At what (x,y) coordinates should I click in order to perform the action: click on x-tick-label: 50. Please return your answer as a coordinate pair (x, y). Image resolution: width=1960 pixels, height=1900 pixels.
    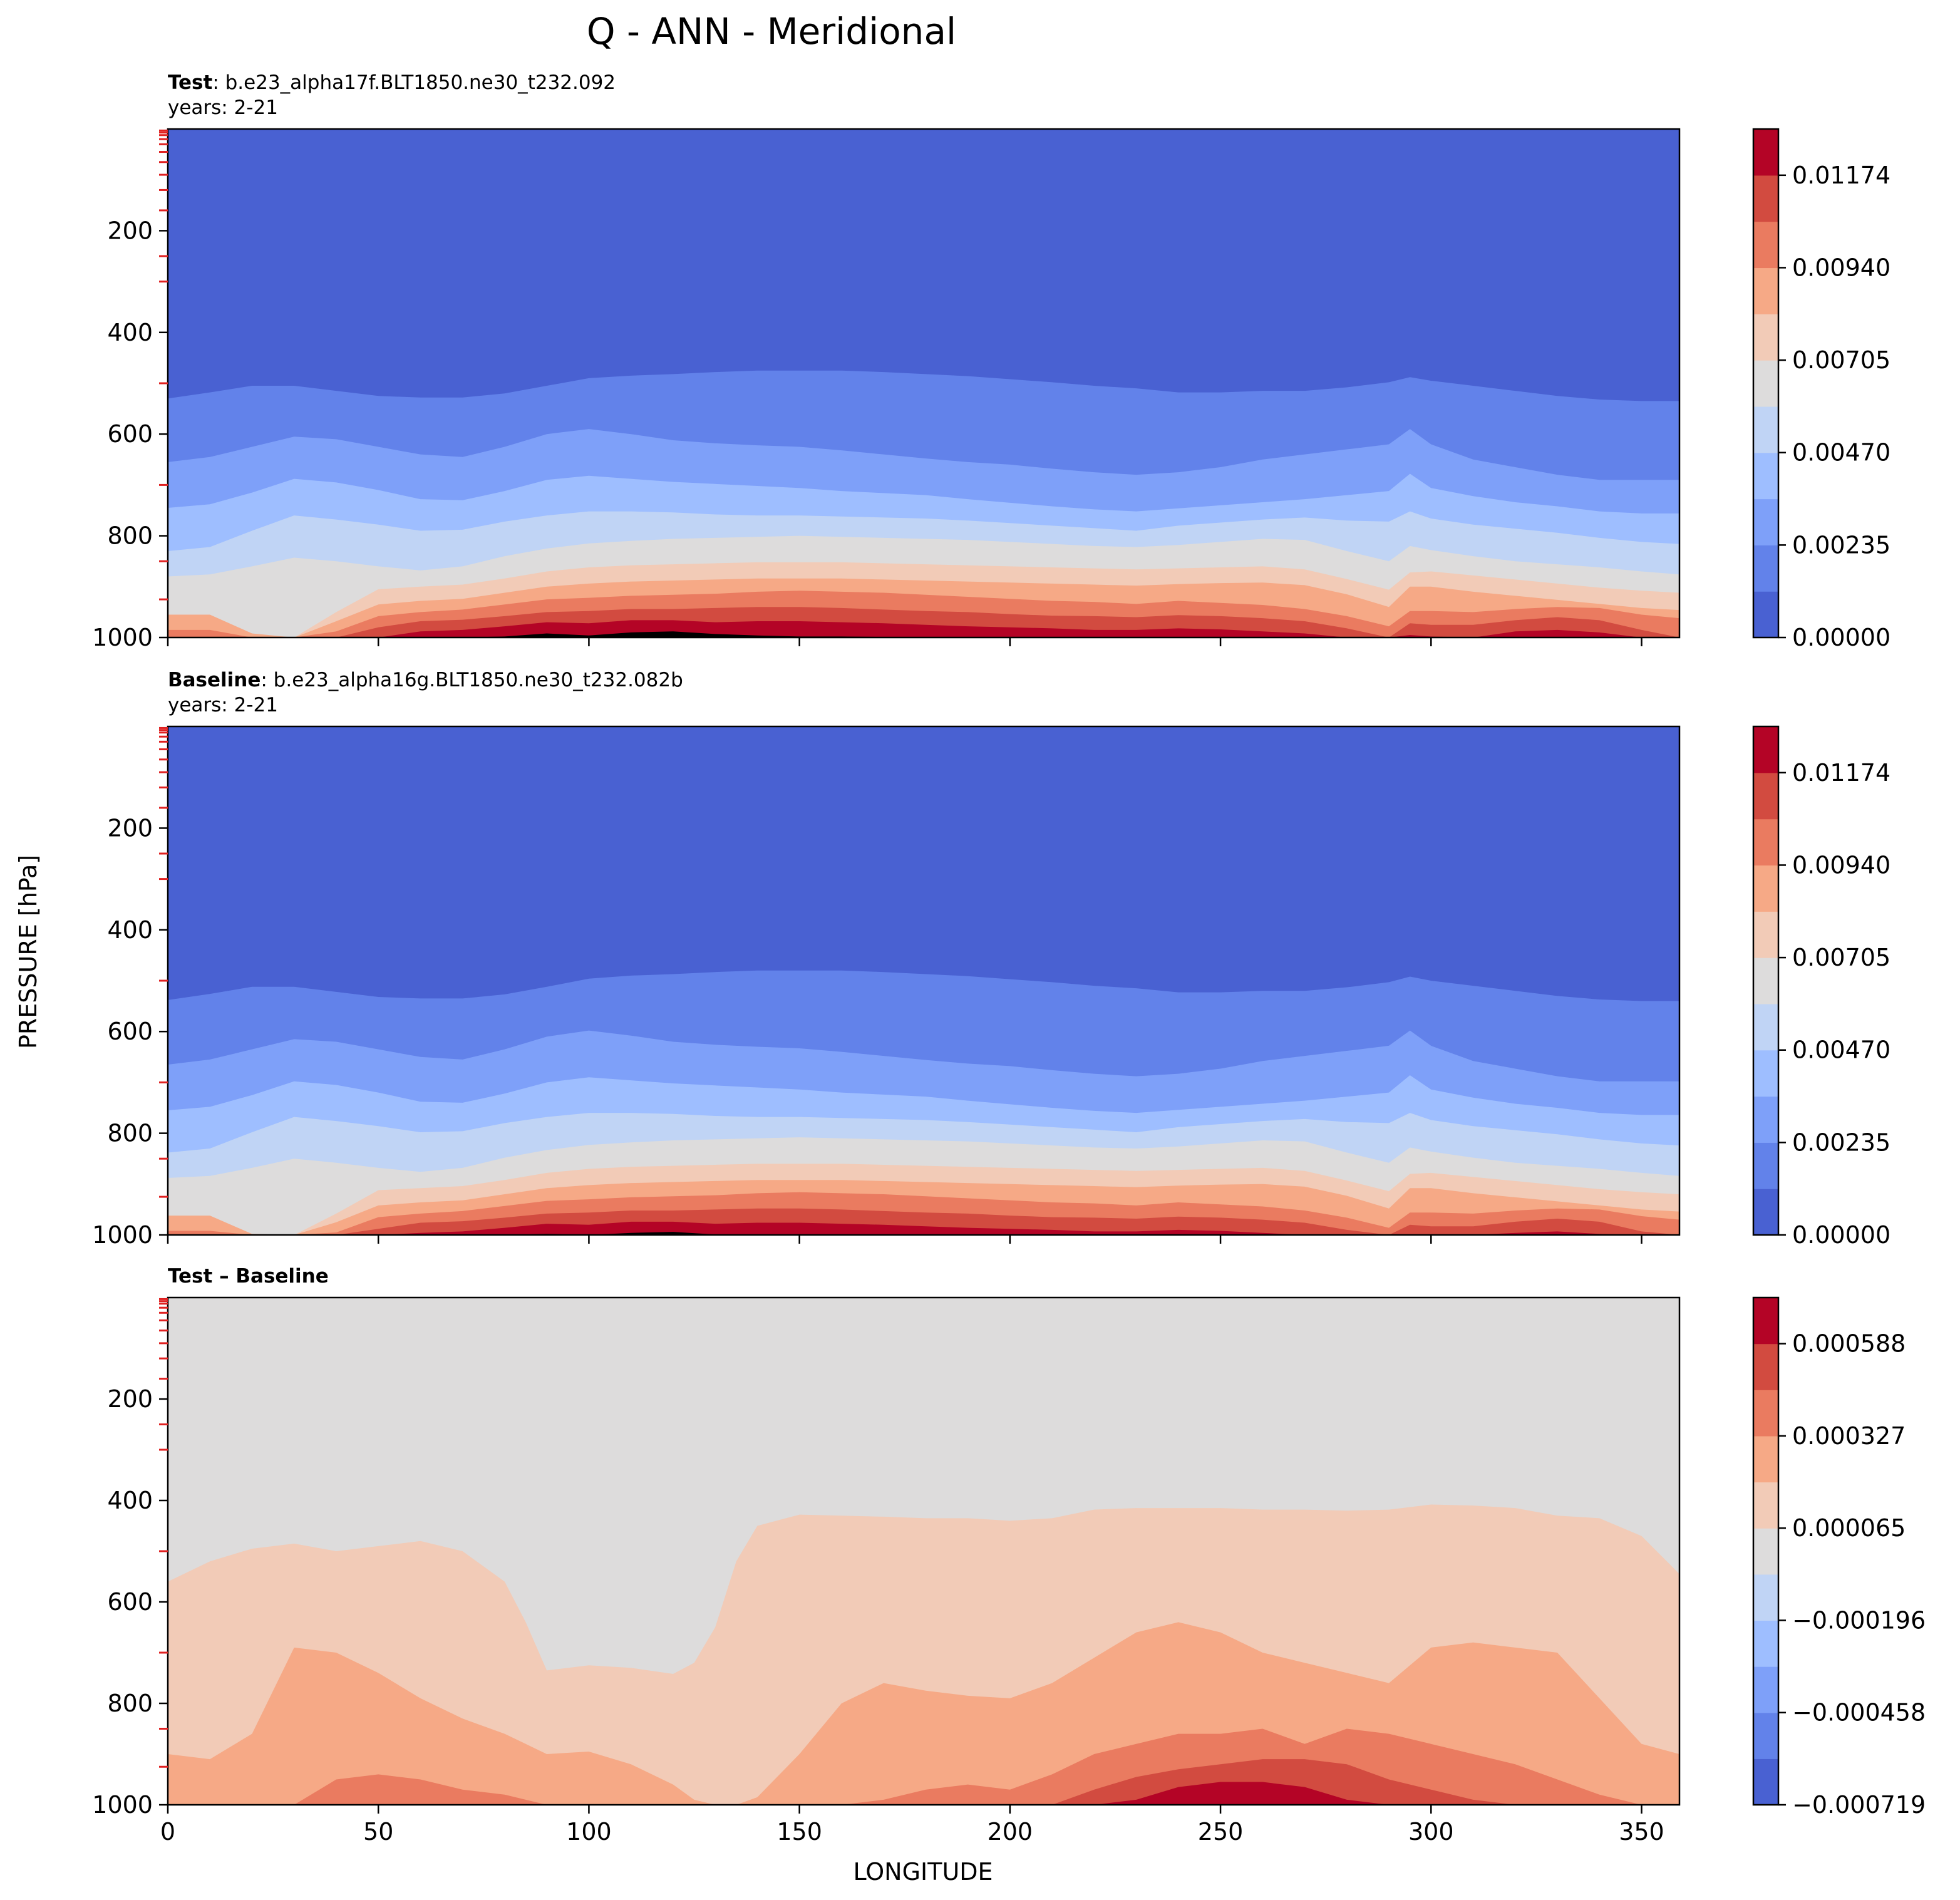
    Looking at the image, I should click on (378, 1832).